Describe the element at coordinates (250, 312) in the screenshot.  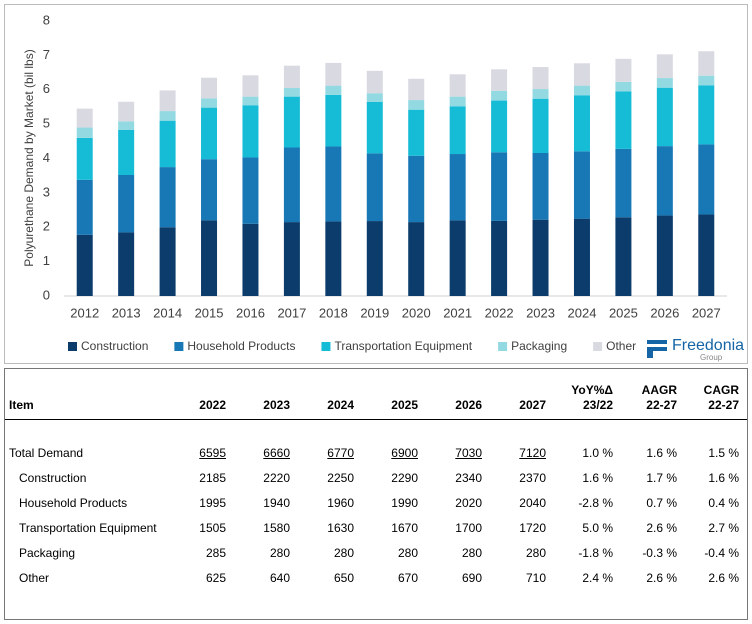
I see `x-tick-label: 2016` at that location.